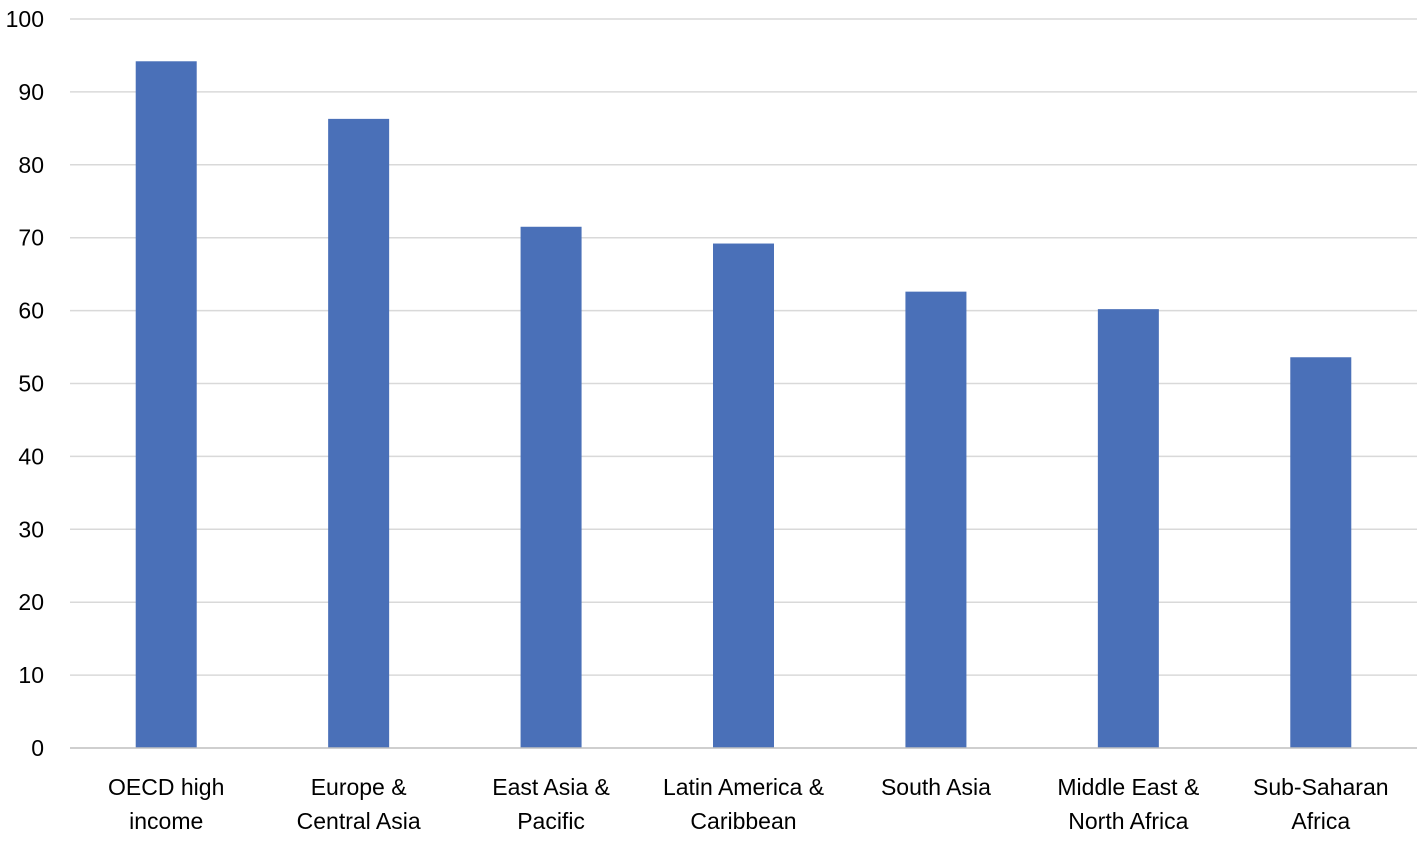 Image resolution: width=1421 pixels, height=843 pixels. Describe the element at coordinates (743, 821) in the screenshot. I see `x-category-label-line: Caribbean` at that location.